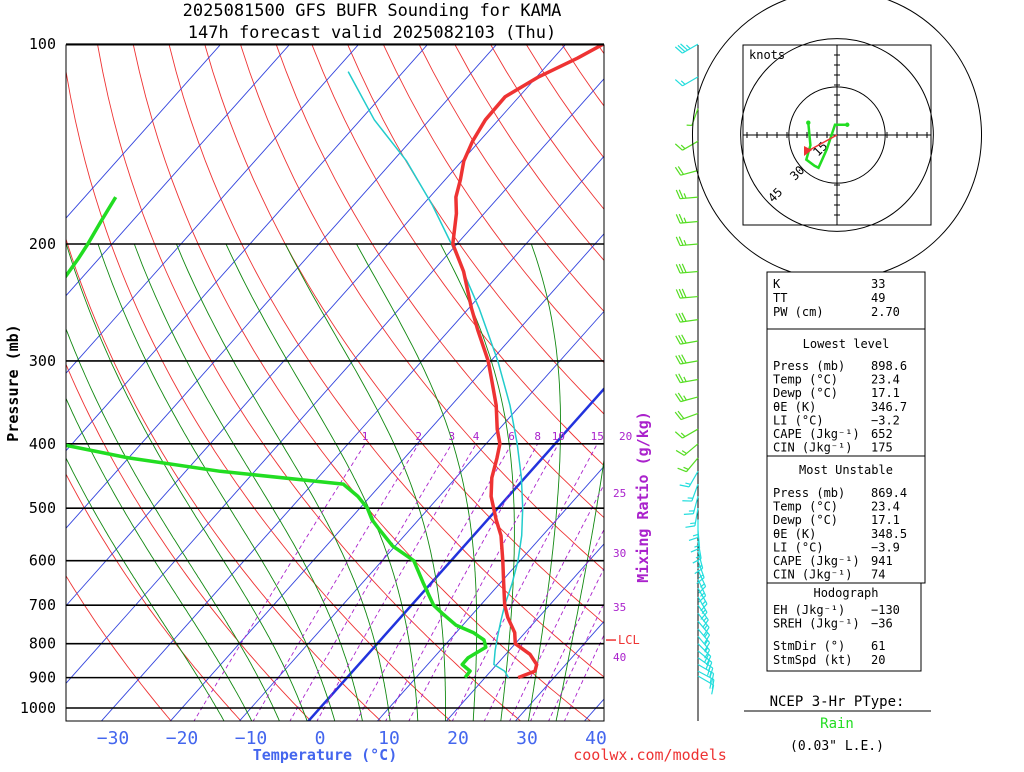  Describe the element at coordinates (619, 657) in the screenshot. I see `mixing-ratio-side-label: 40` at that location.